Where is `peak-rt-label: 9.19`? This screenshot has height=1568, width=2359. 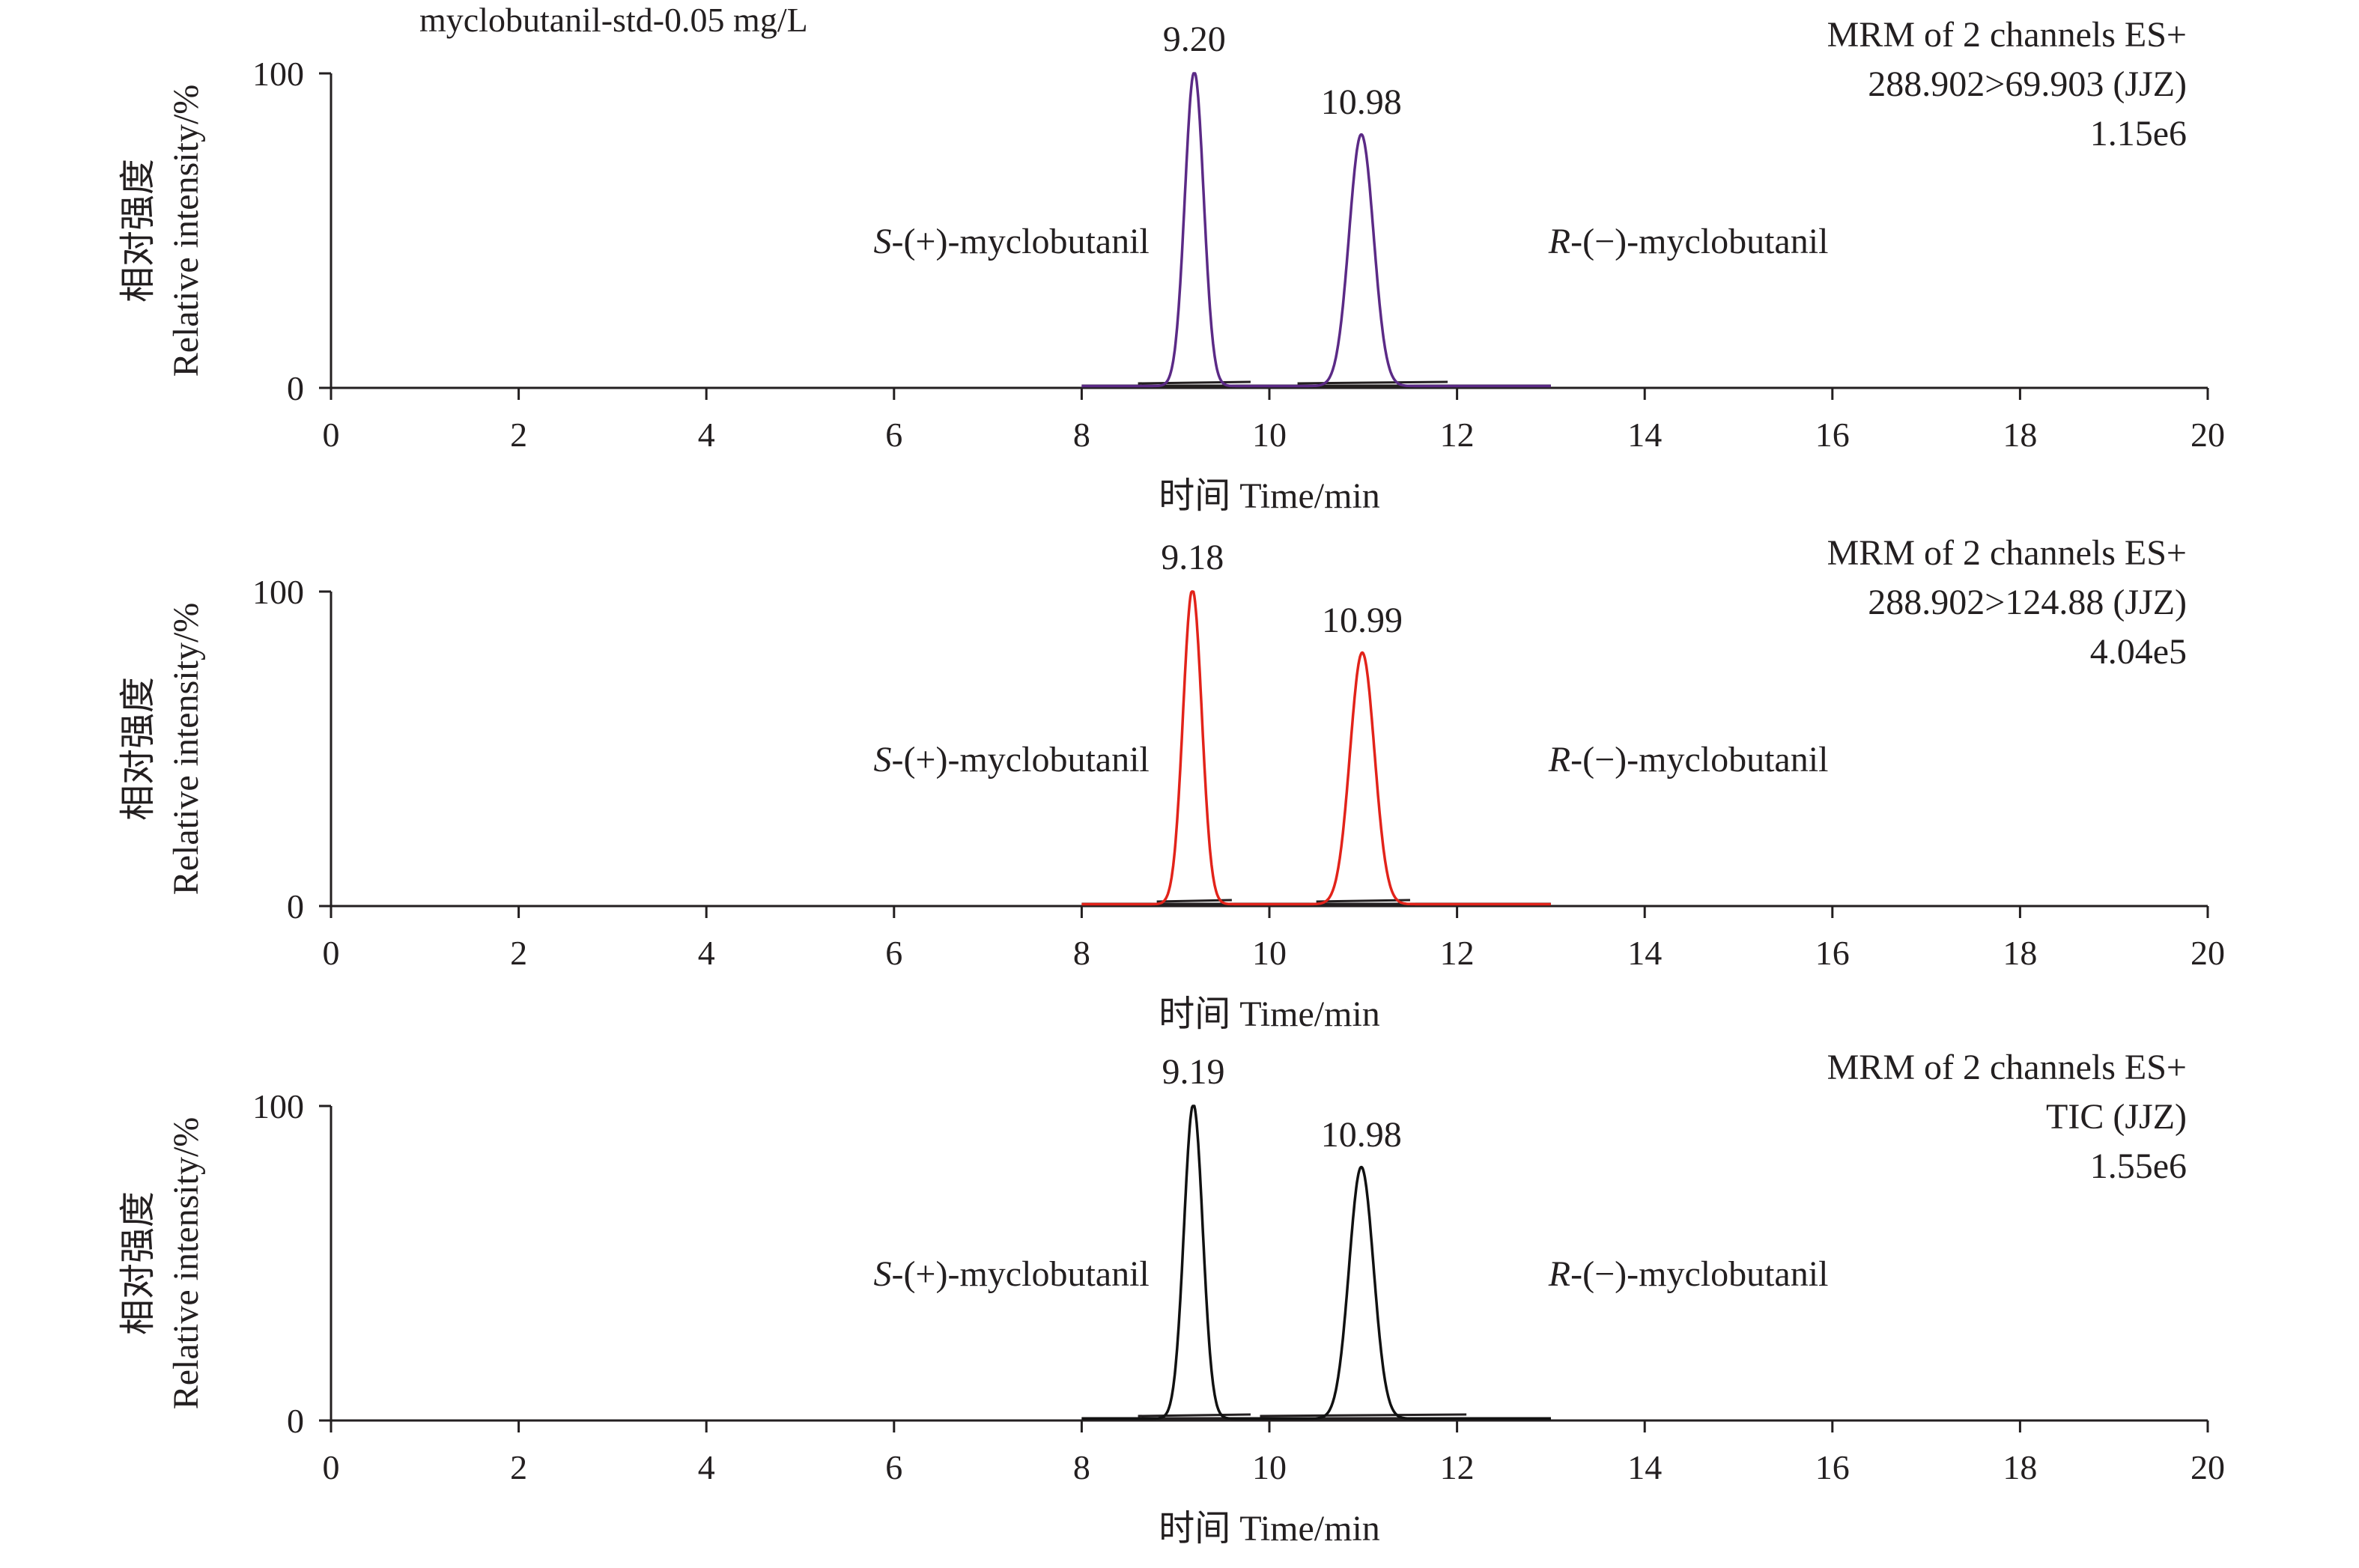
peak-rt-label: 9.19 is located at coordinates (1193, 1072).